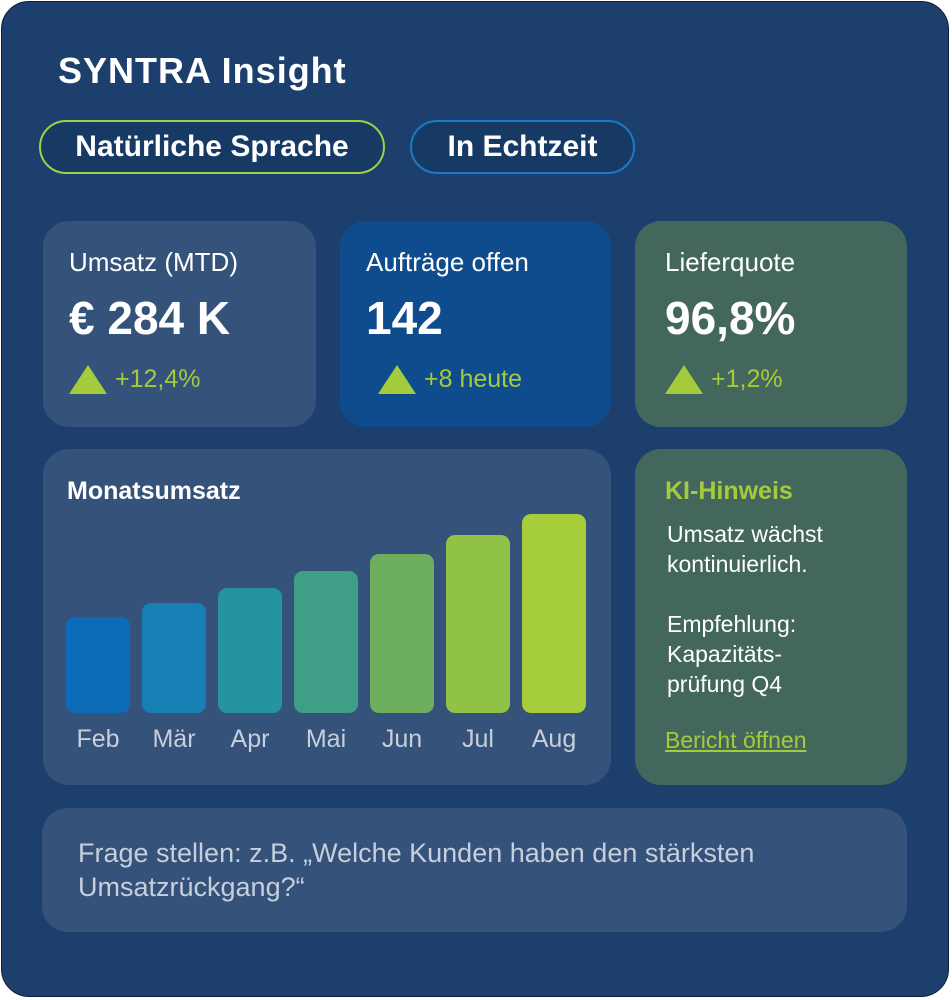 Image resolution: width=952 pixels, height=1000 pixels. What do you see at coordinates (447, 262) in the screenshot?
I see `kpi-label: Aufträge offen` at bounding box center [447, 262].